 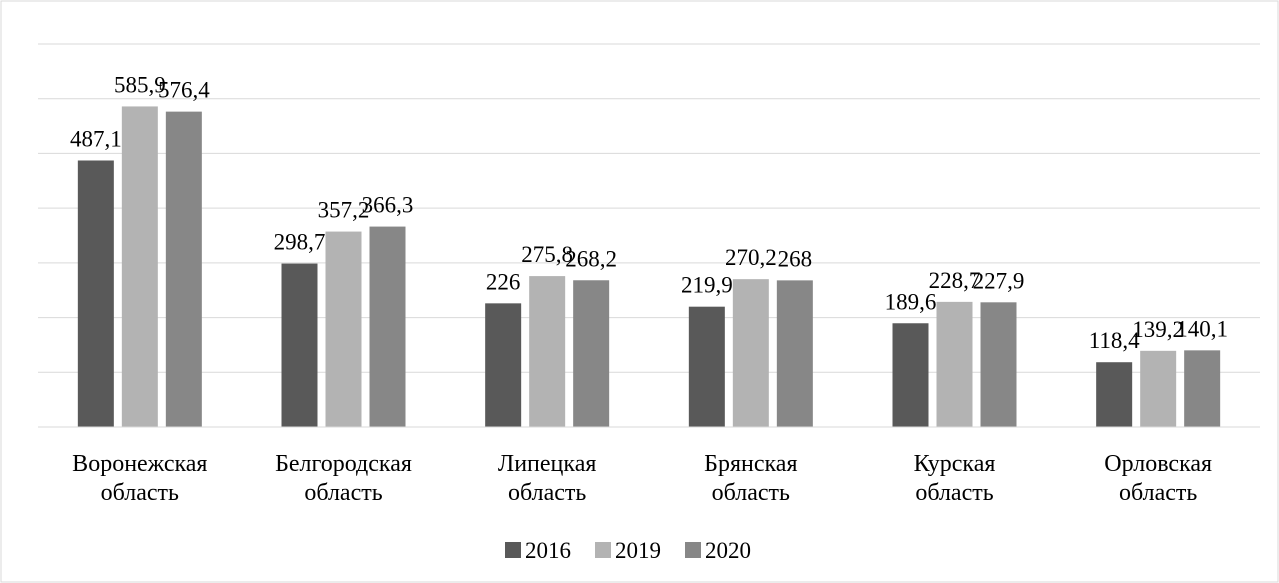 What do you see at coordinates (728, 550) in the screenshot?
I see `legend-label: 2020` at bounding box center [728, 550].